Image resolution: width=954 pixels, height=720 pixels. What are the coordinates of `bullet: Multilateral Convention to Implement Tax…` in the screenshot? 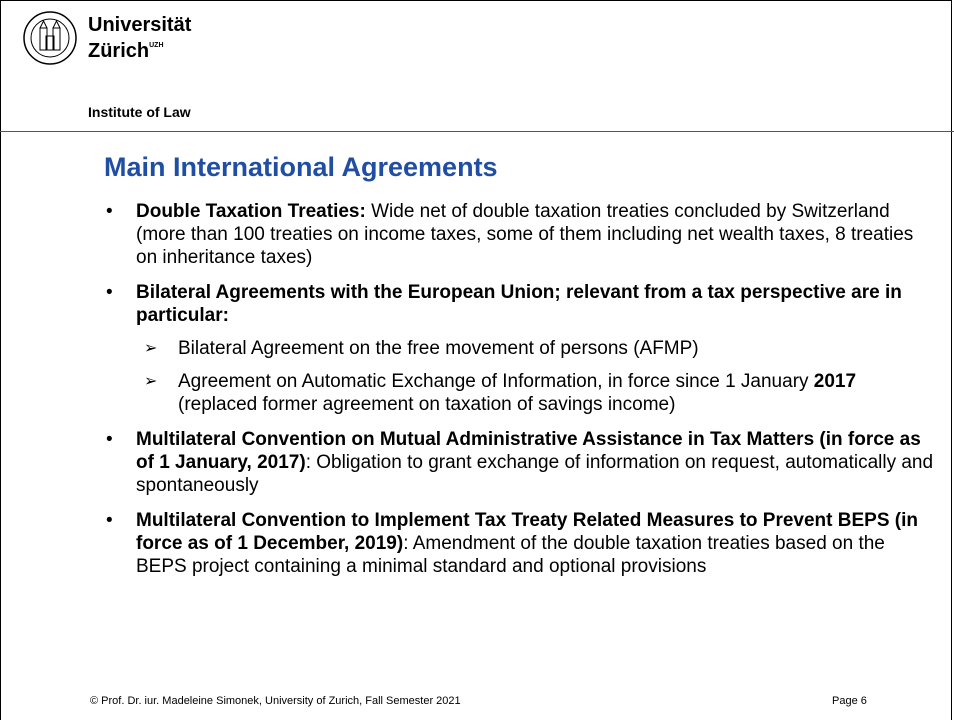 It's located at (519, 543).